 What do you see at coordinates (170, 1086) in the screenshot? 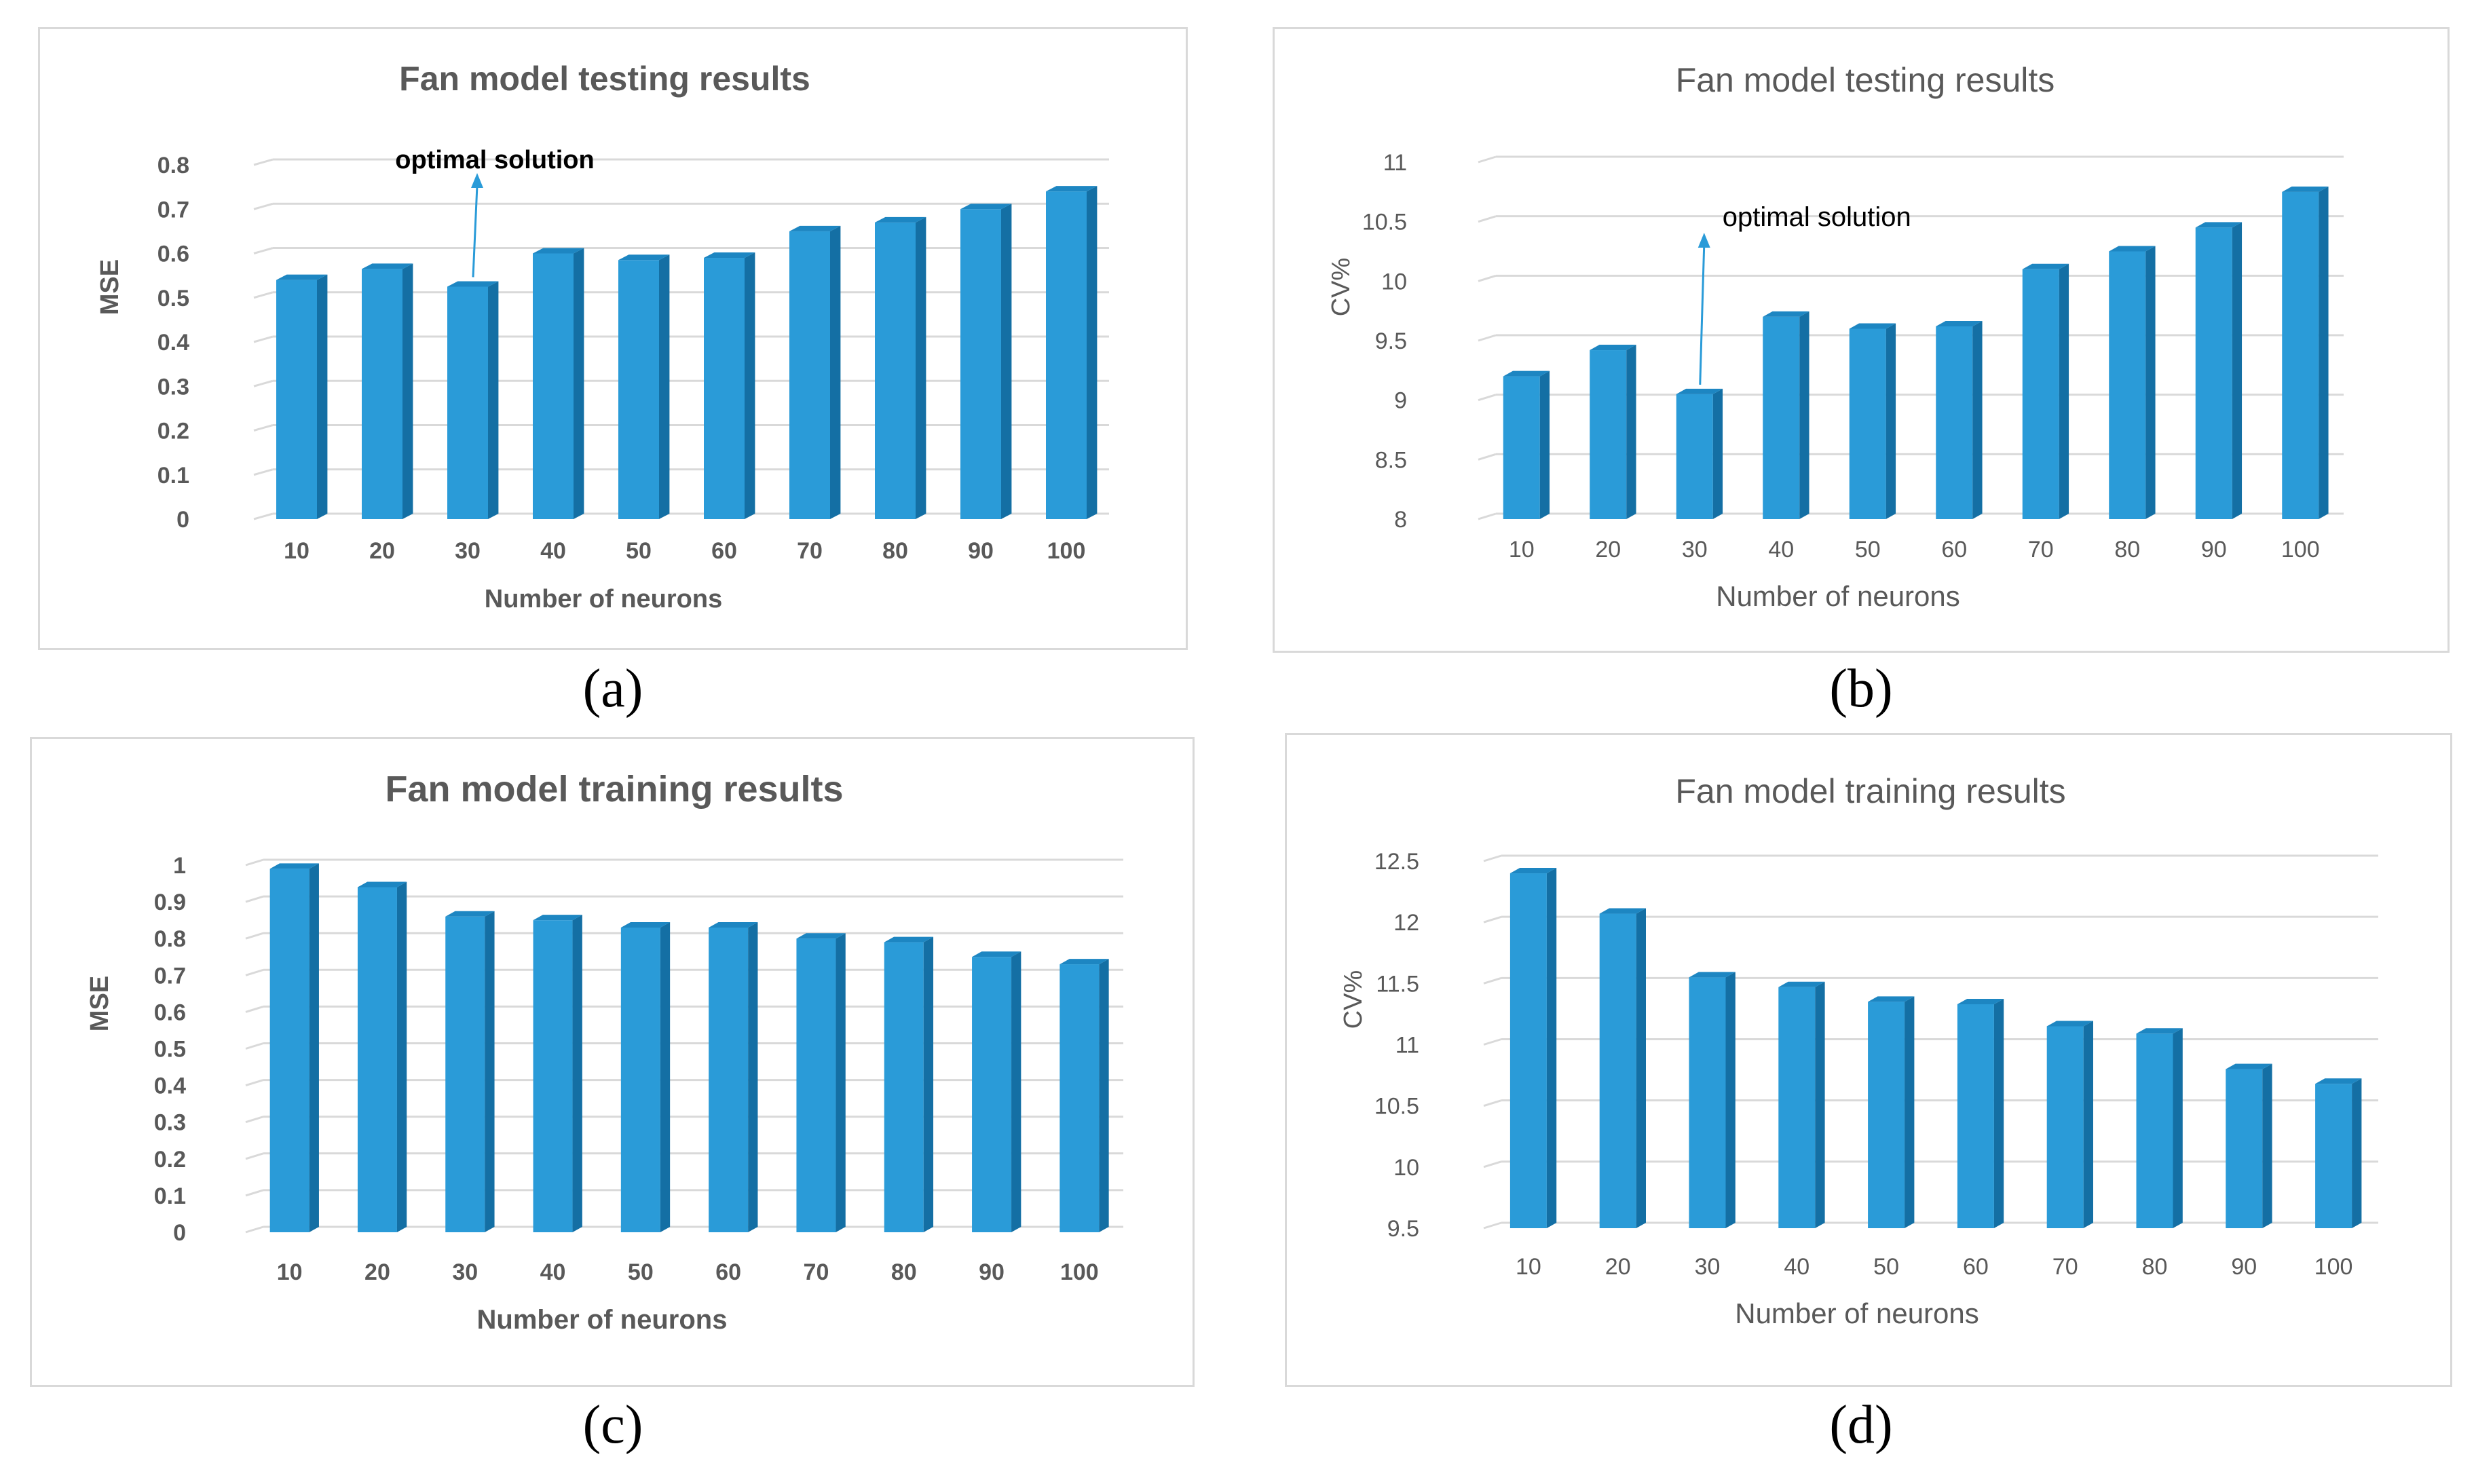
I see `y-tick-label: 0.4` at bounding box center [170, 1086].